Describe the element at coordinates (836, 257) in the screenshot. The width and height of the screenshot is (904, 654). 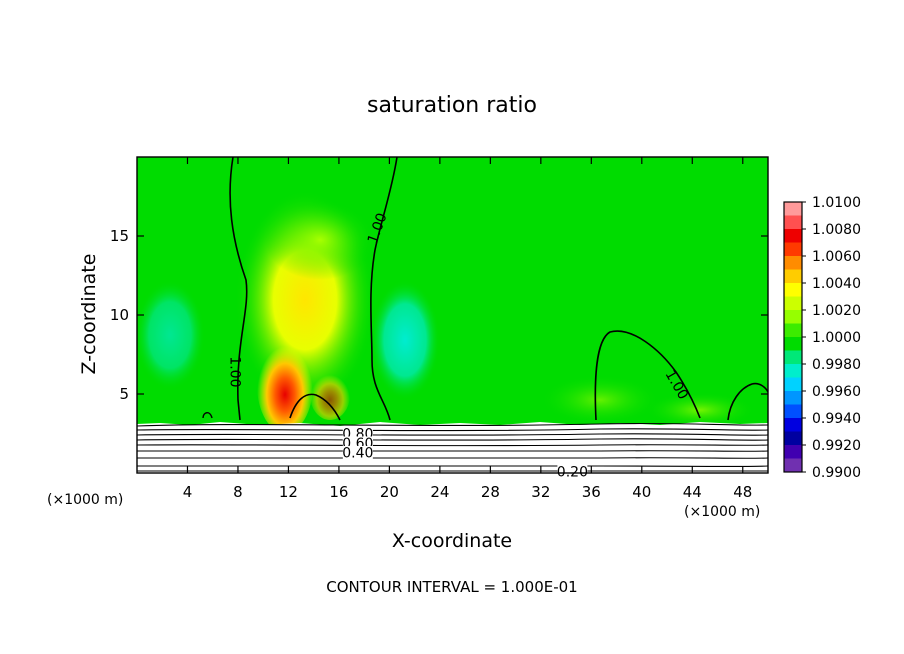
I see `colorbar-label: 1.0060` at that location.